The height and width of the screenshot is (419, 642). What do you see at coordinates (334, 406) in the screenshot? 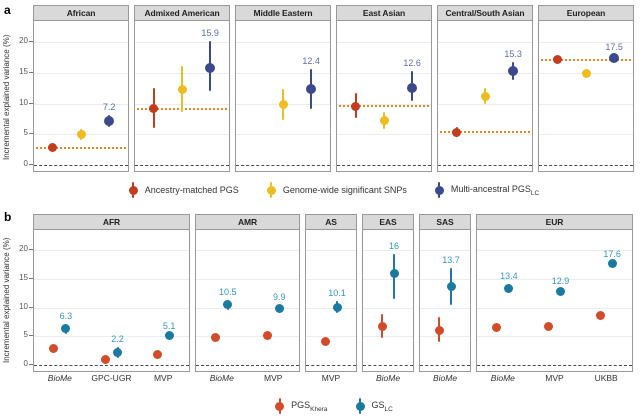
I see `panel-b-legend: PGSKhera GSLC` at bounding box center [334, 406].